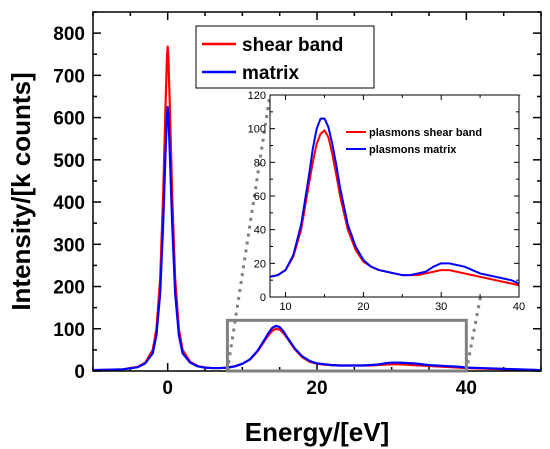 This screenshot has height=449, width=550. I want to click on legend-label: matrix, so click(270, 73).